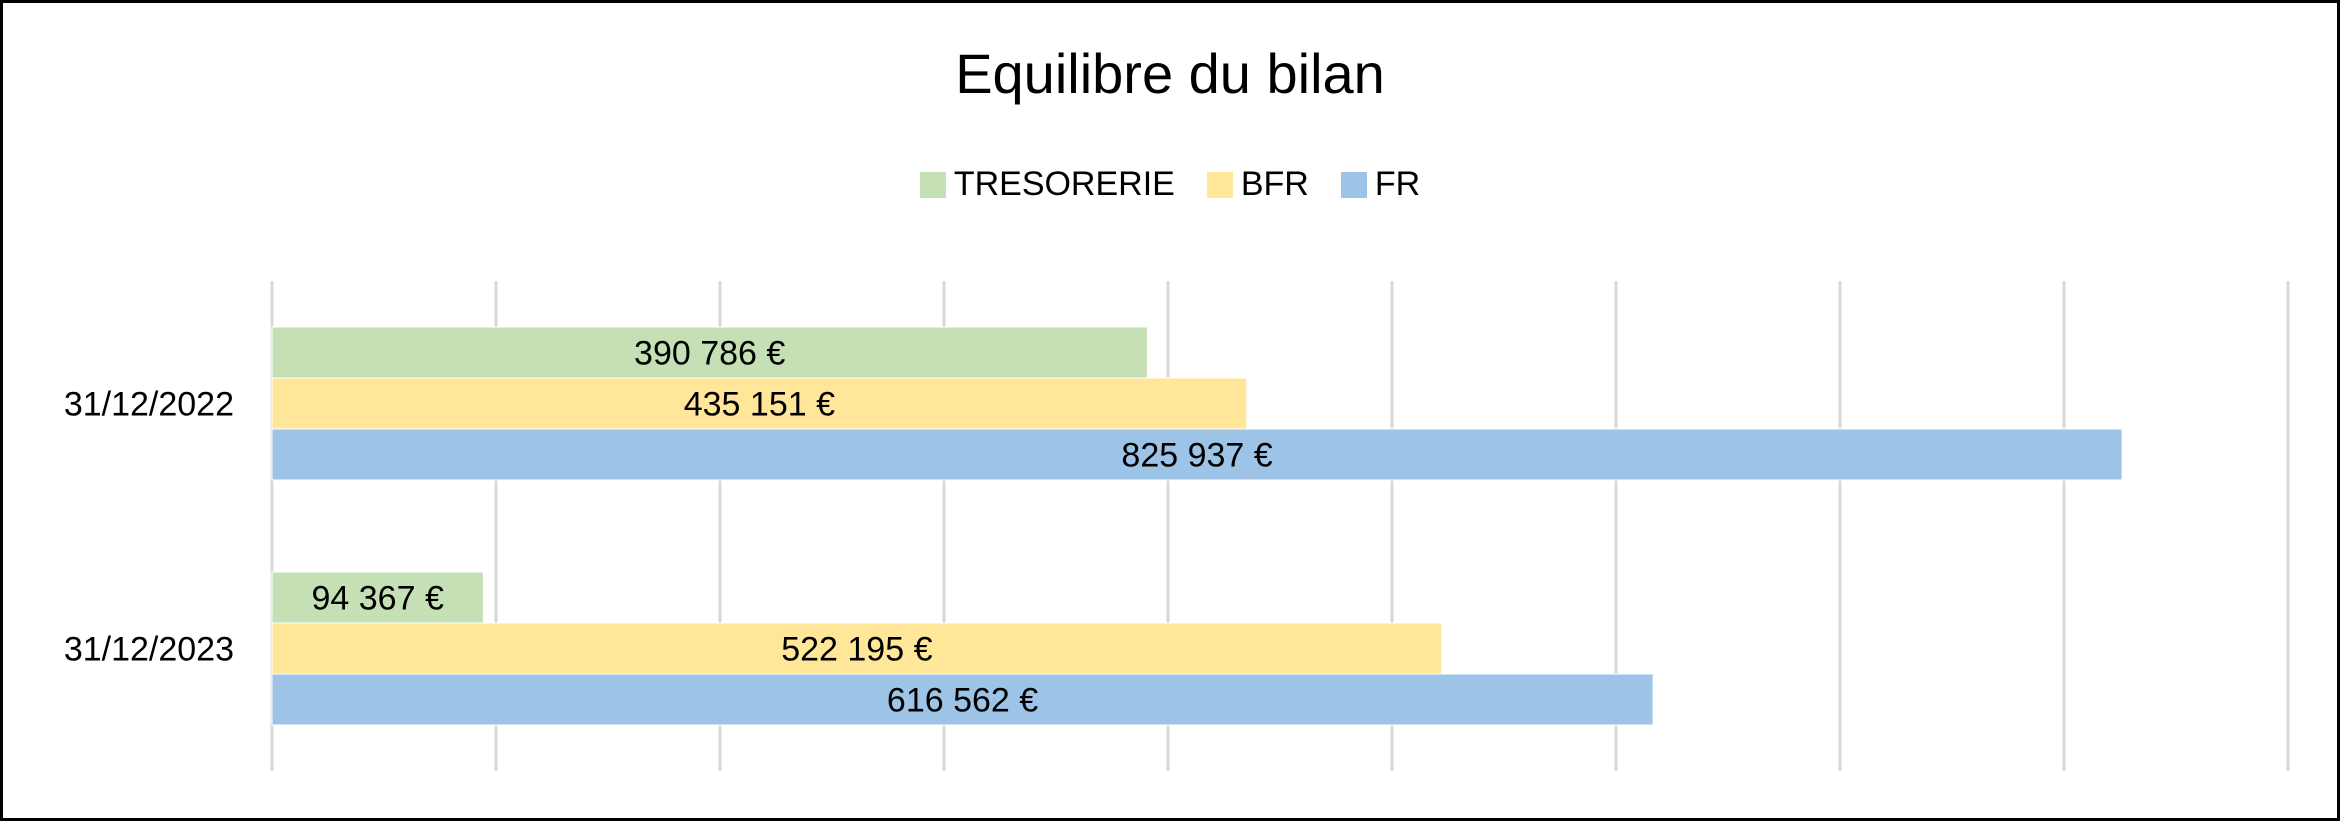 This screenshot has width=2340, height=821. I want to click on data-label: 825 937 €, so click(1196, 456).